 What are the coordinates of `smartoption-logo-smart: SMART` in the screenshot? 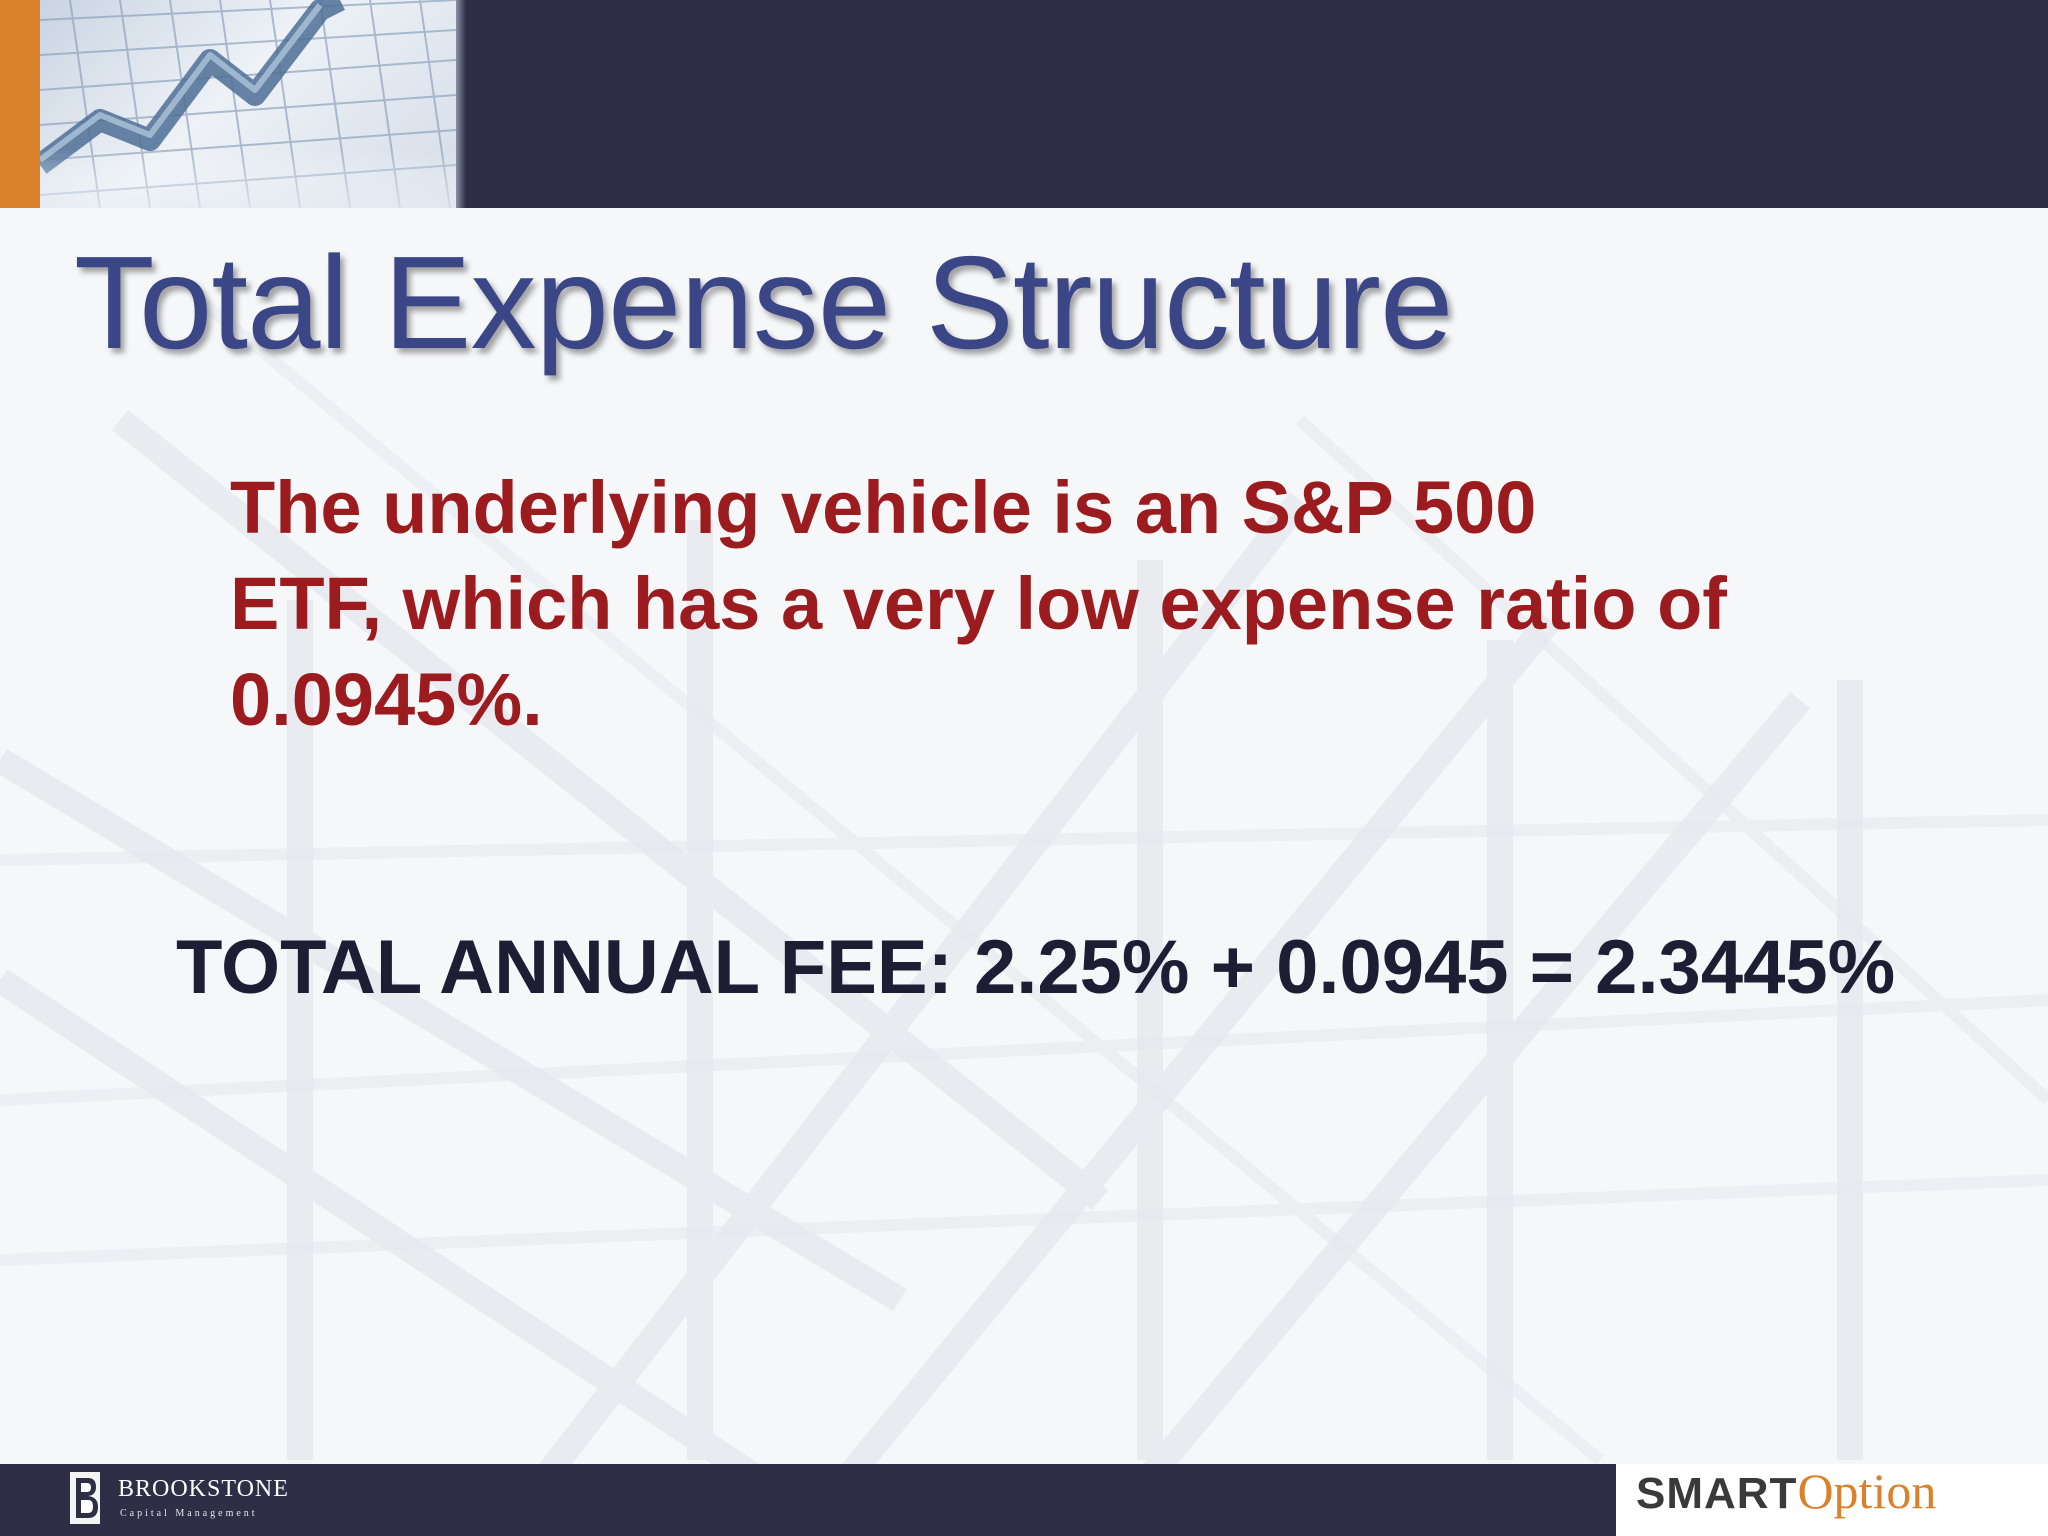 It's located at (1717, 1493).